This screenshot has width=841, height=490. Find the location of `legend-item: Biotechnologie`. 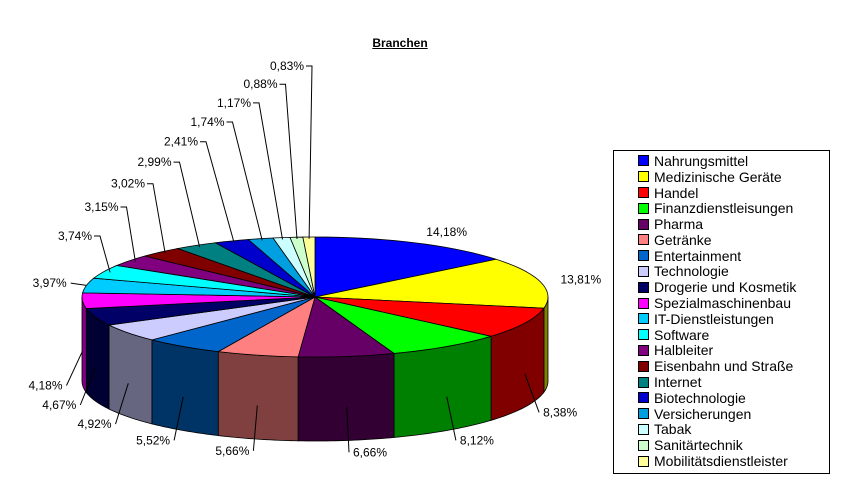

legend-item: Biotechnologie is located at coordinates (733, 398).